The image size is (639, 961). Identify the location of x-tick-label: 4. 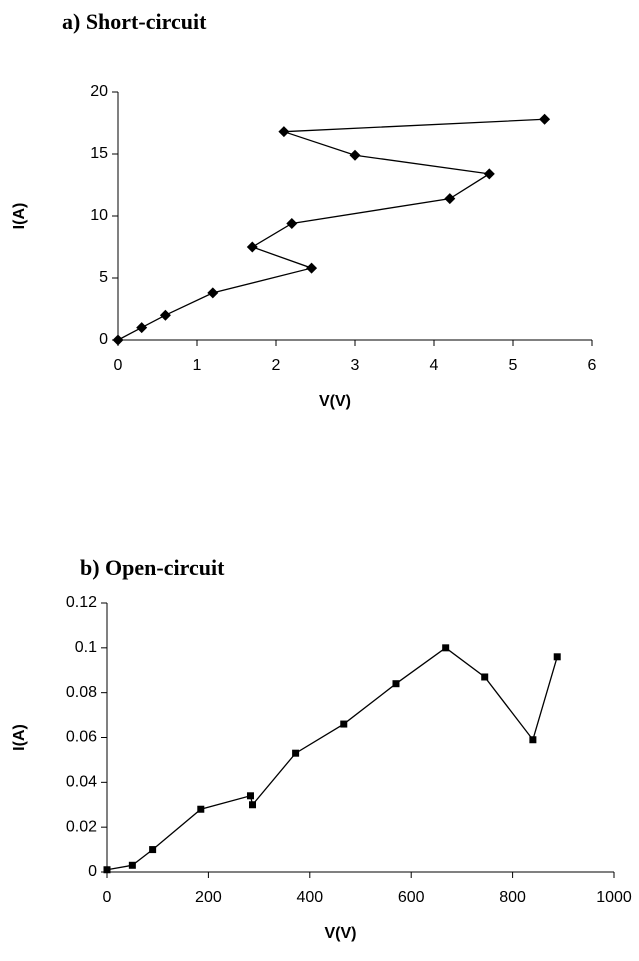
(434, 365).